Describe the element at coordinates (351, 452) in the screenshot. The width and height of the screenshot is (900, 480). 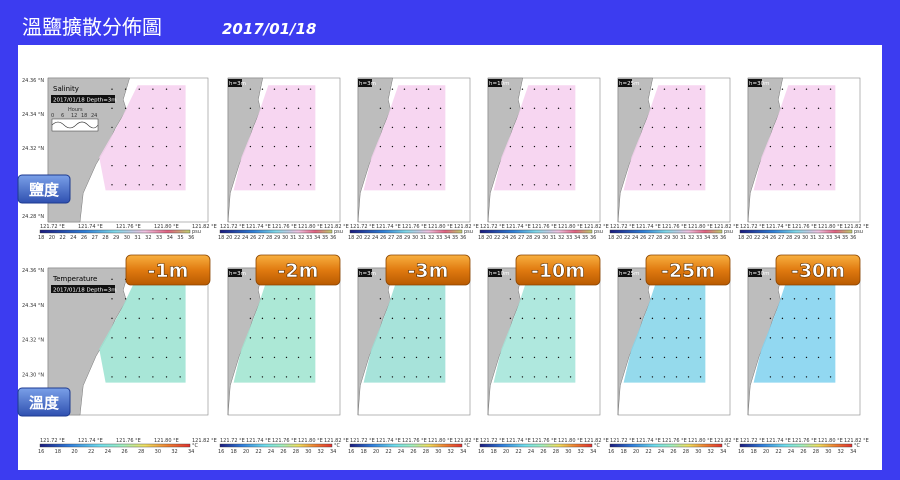
I see `colorbar-tick: 16` at that location.